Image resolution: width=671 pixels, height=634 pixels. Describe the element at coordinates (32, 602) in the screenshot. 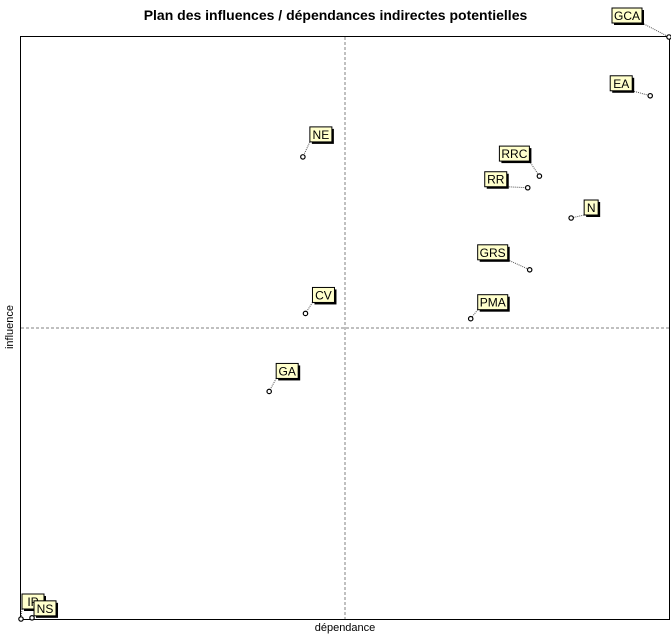

I see `point-label: IP` at that location.